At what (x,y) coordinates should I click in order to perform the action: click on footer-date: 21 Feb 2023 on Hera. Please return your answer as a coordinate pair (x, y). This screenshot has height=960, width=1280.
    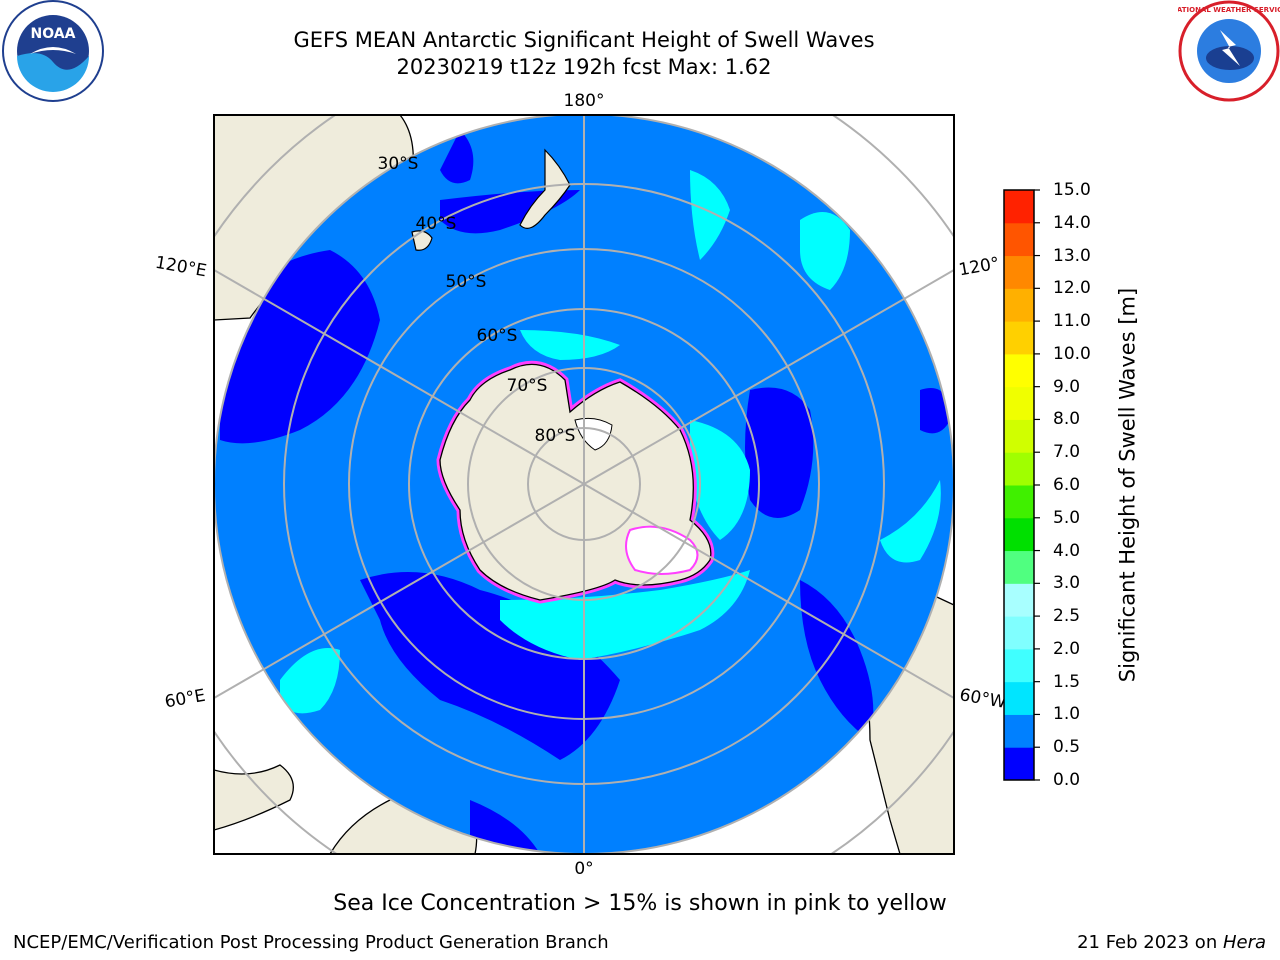
    Looking at the image, I should click on (1171, 942).